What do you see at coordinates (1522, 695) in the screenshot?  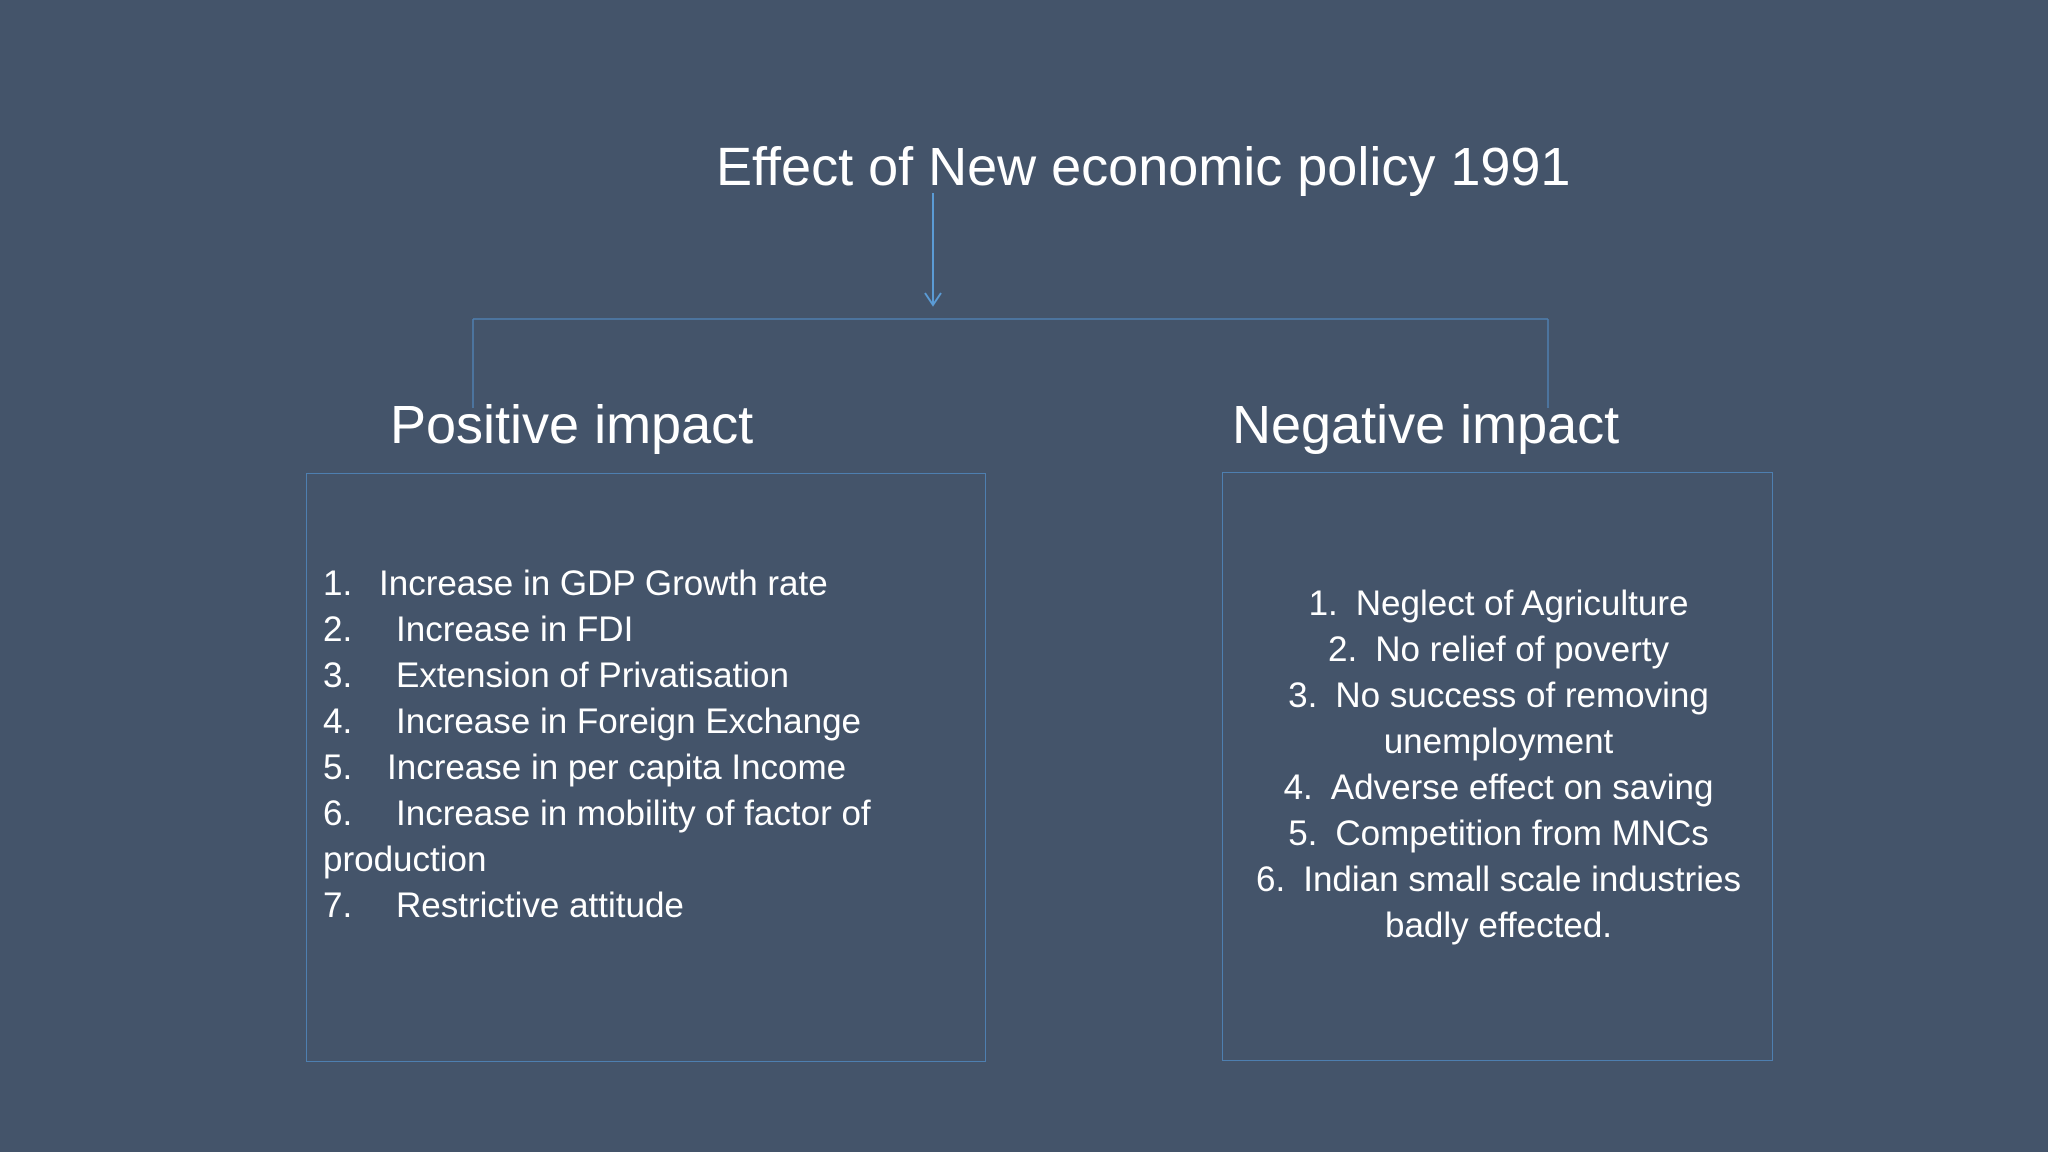 I see `list-item-text: No success of removing` at bounding box center [1522, 695].